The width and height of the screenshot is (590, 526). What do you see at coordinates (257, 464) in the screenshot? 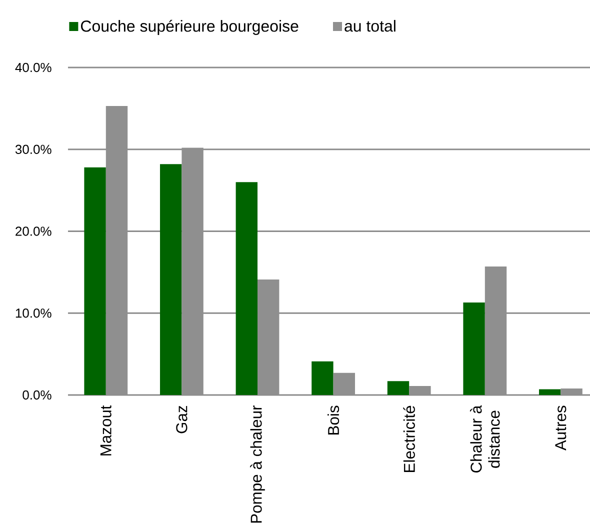
I see `x-tick-label: Pompe à chaleur` at bounding box center [257, 464].